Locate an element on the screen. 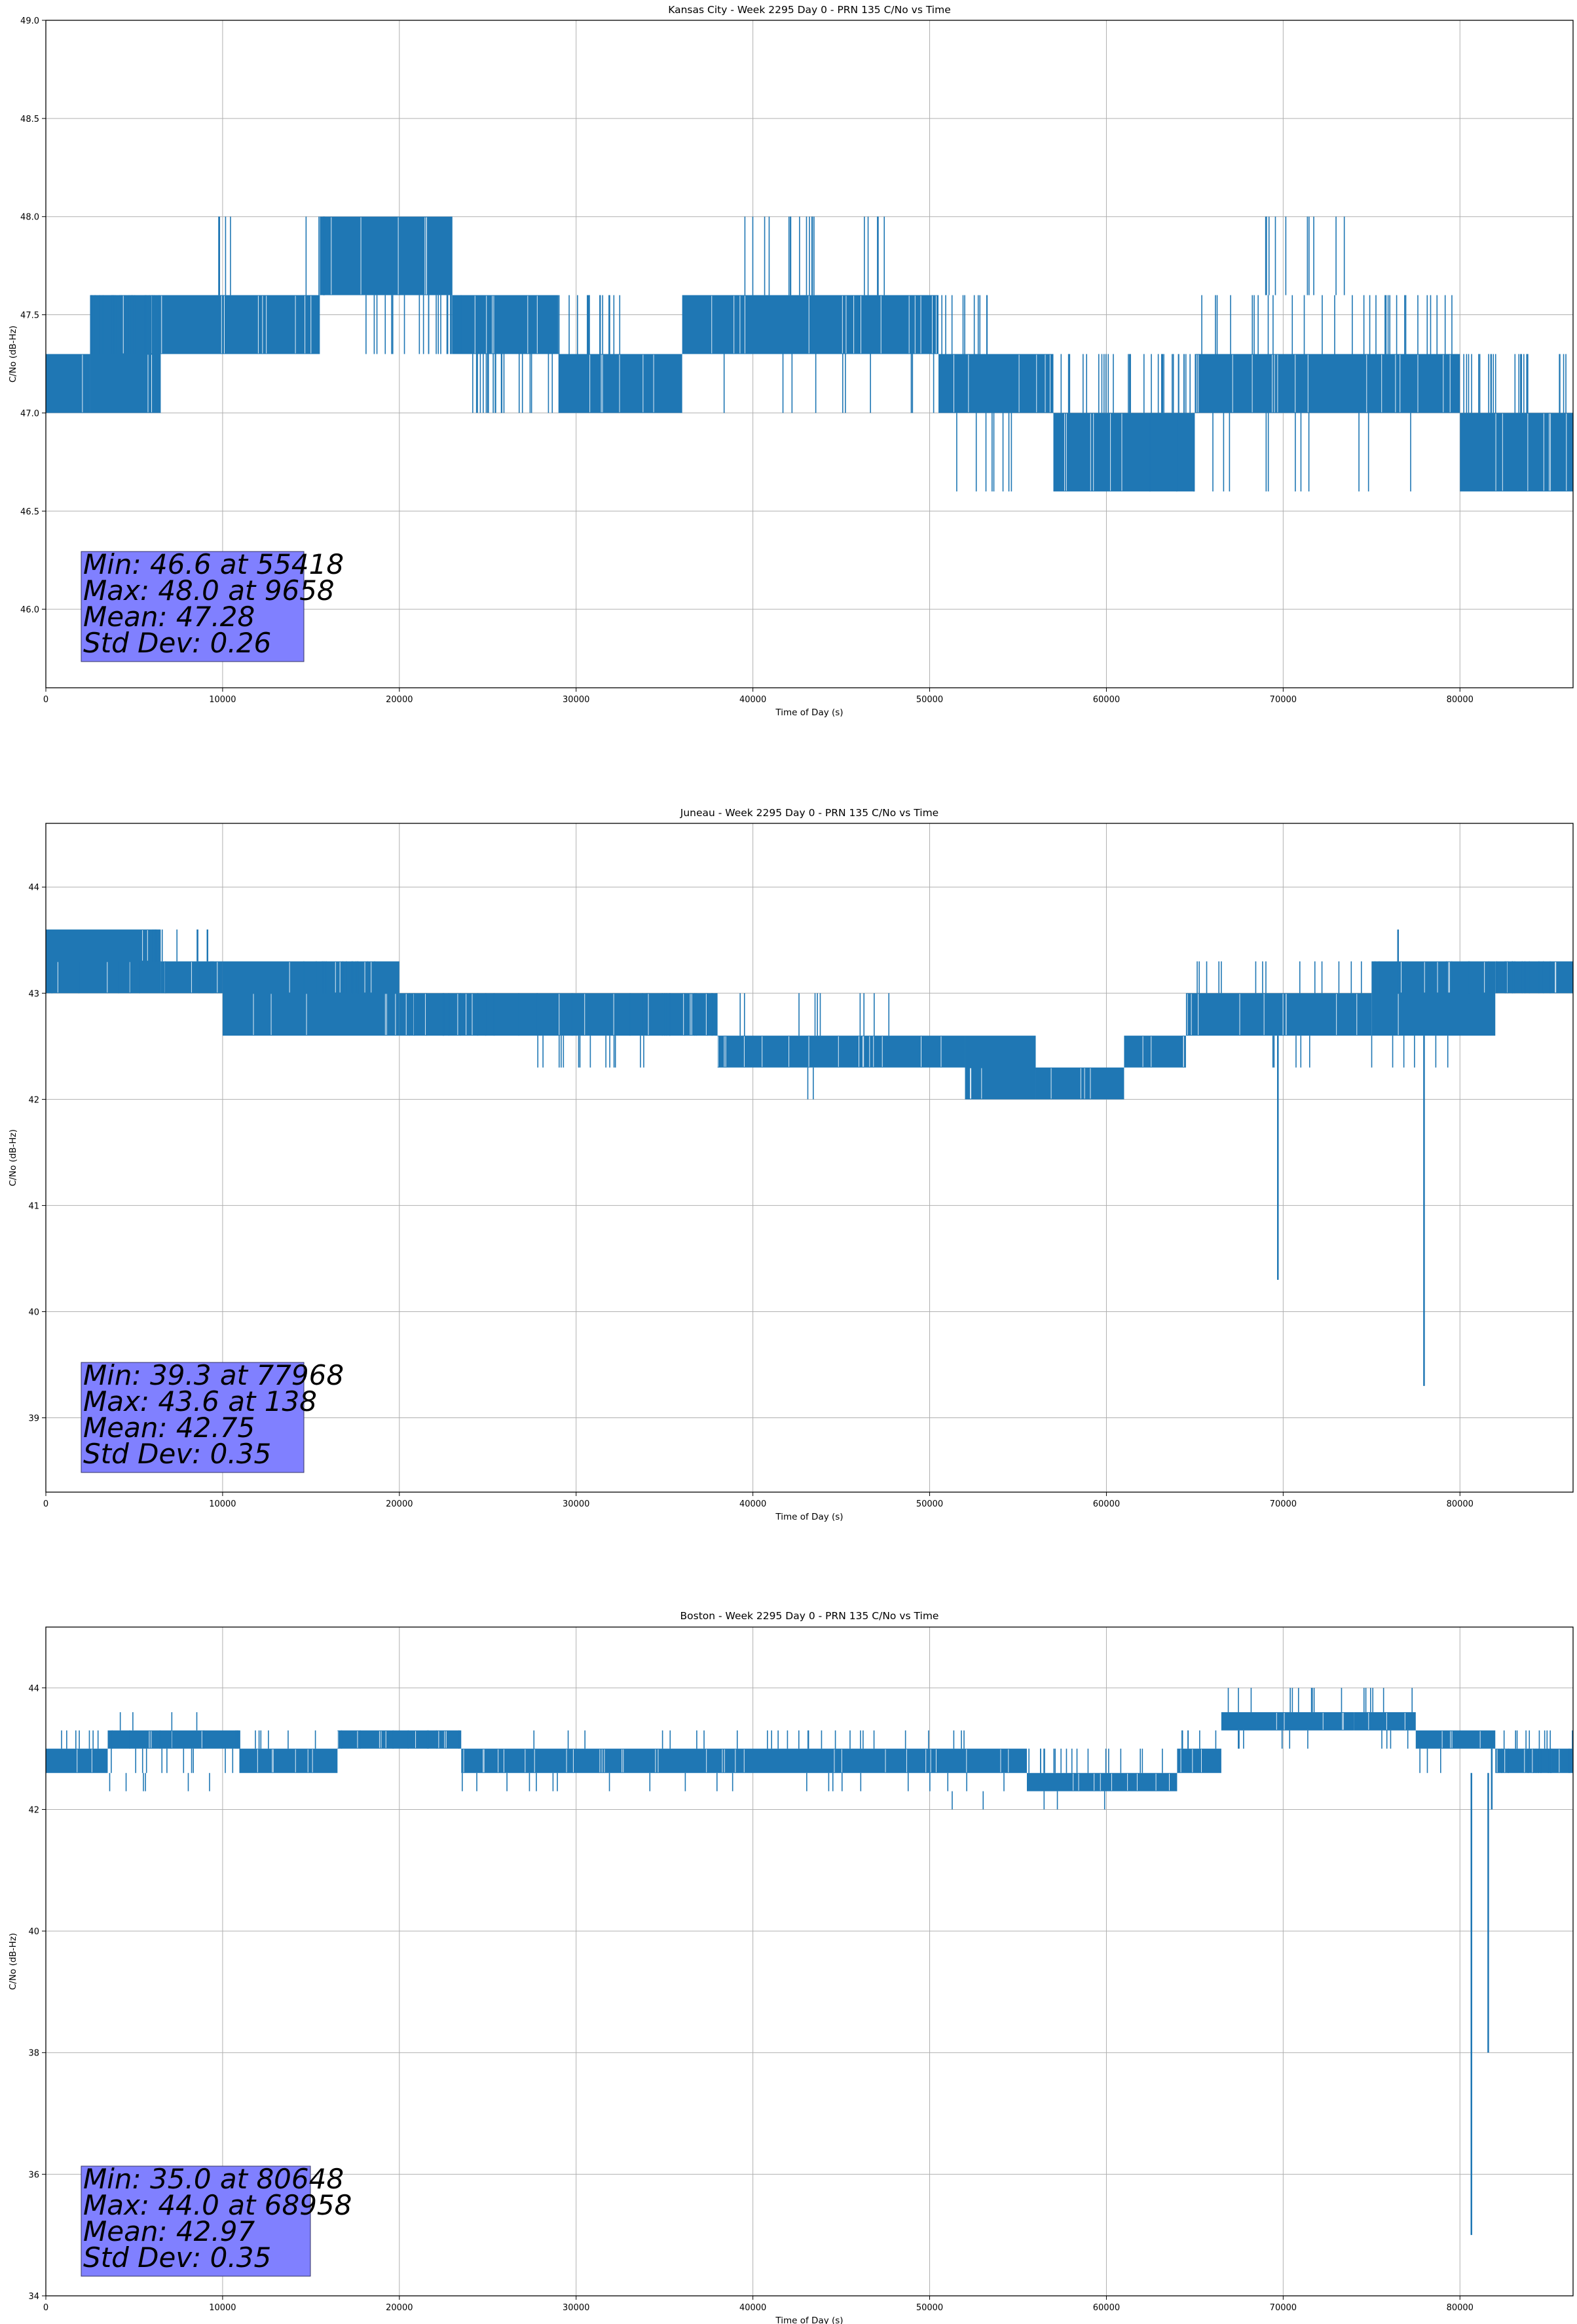  stats-line: Min: 39.3 at 77968 is located at coordinates (213, 1375).